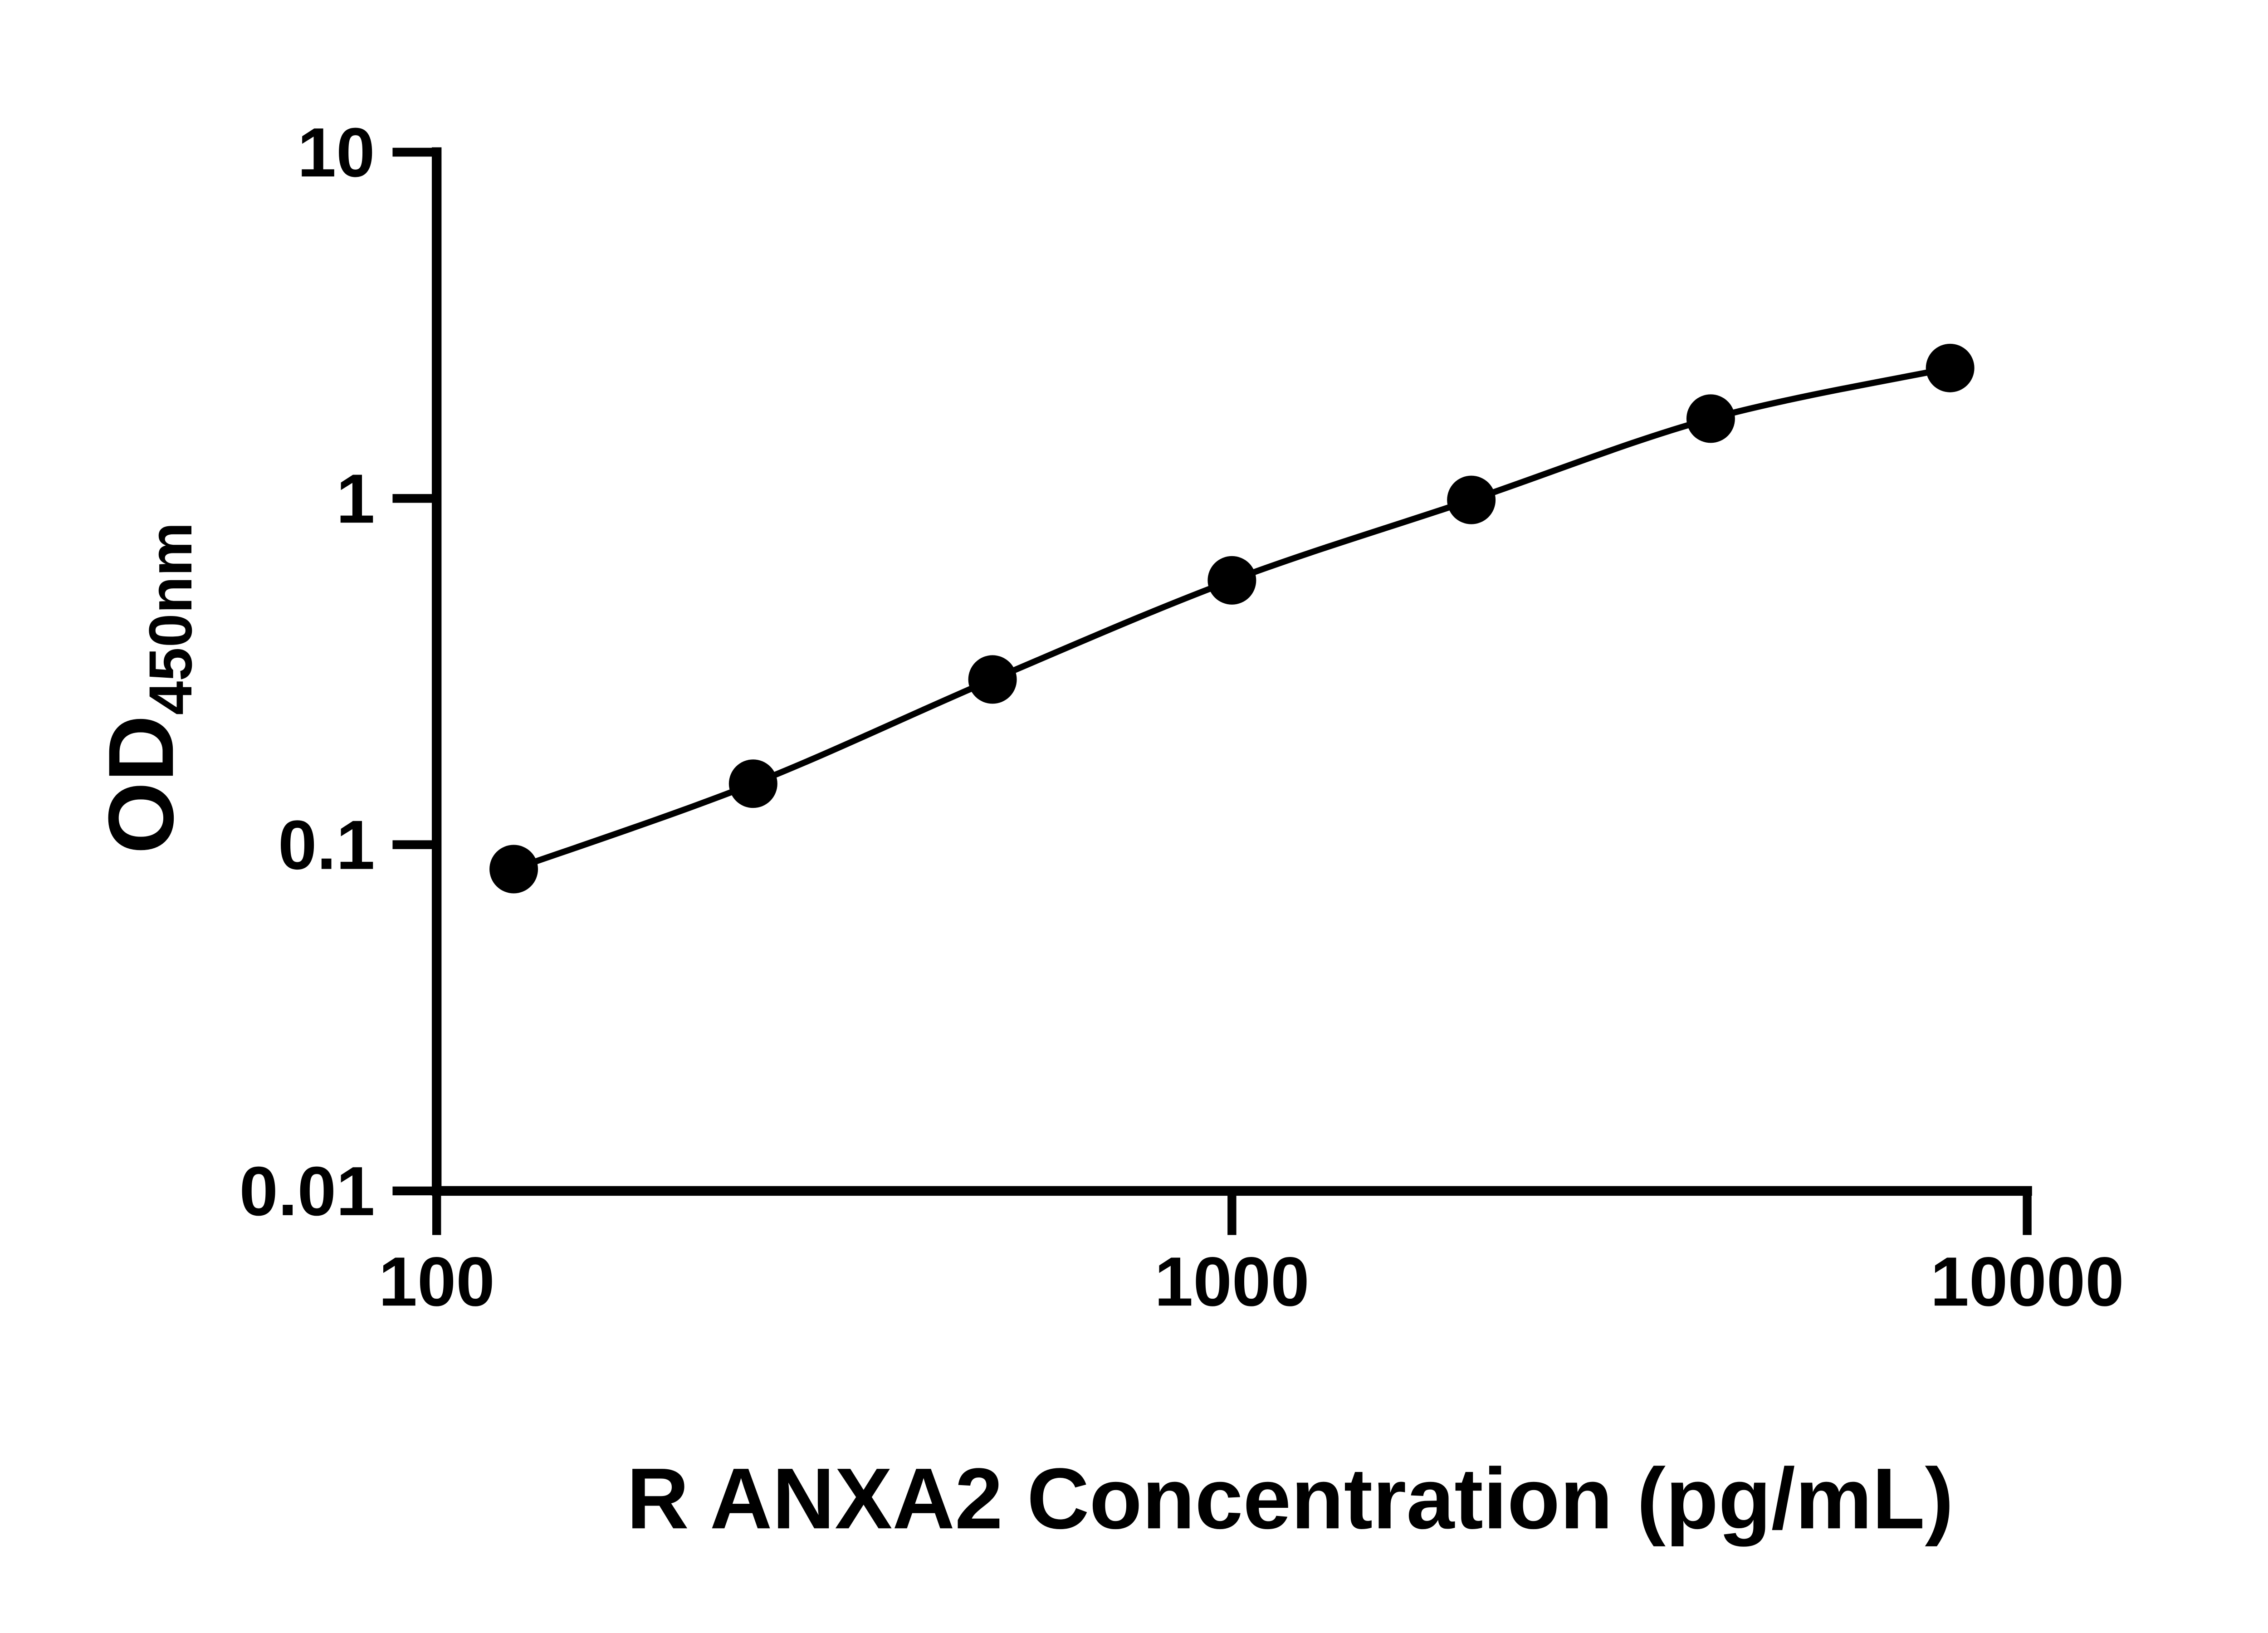 The width and height of the screenshot is (2268, 1633). I want to click on y-tick-label: 0.01, so click(308, 1191).